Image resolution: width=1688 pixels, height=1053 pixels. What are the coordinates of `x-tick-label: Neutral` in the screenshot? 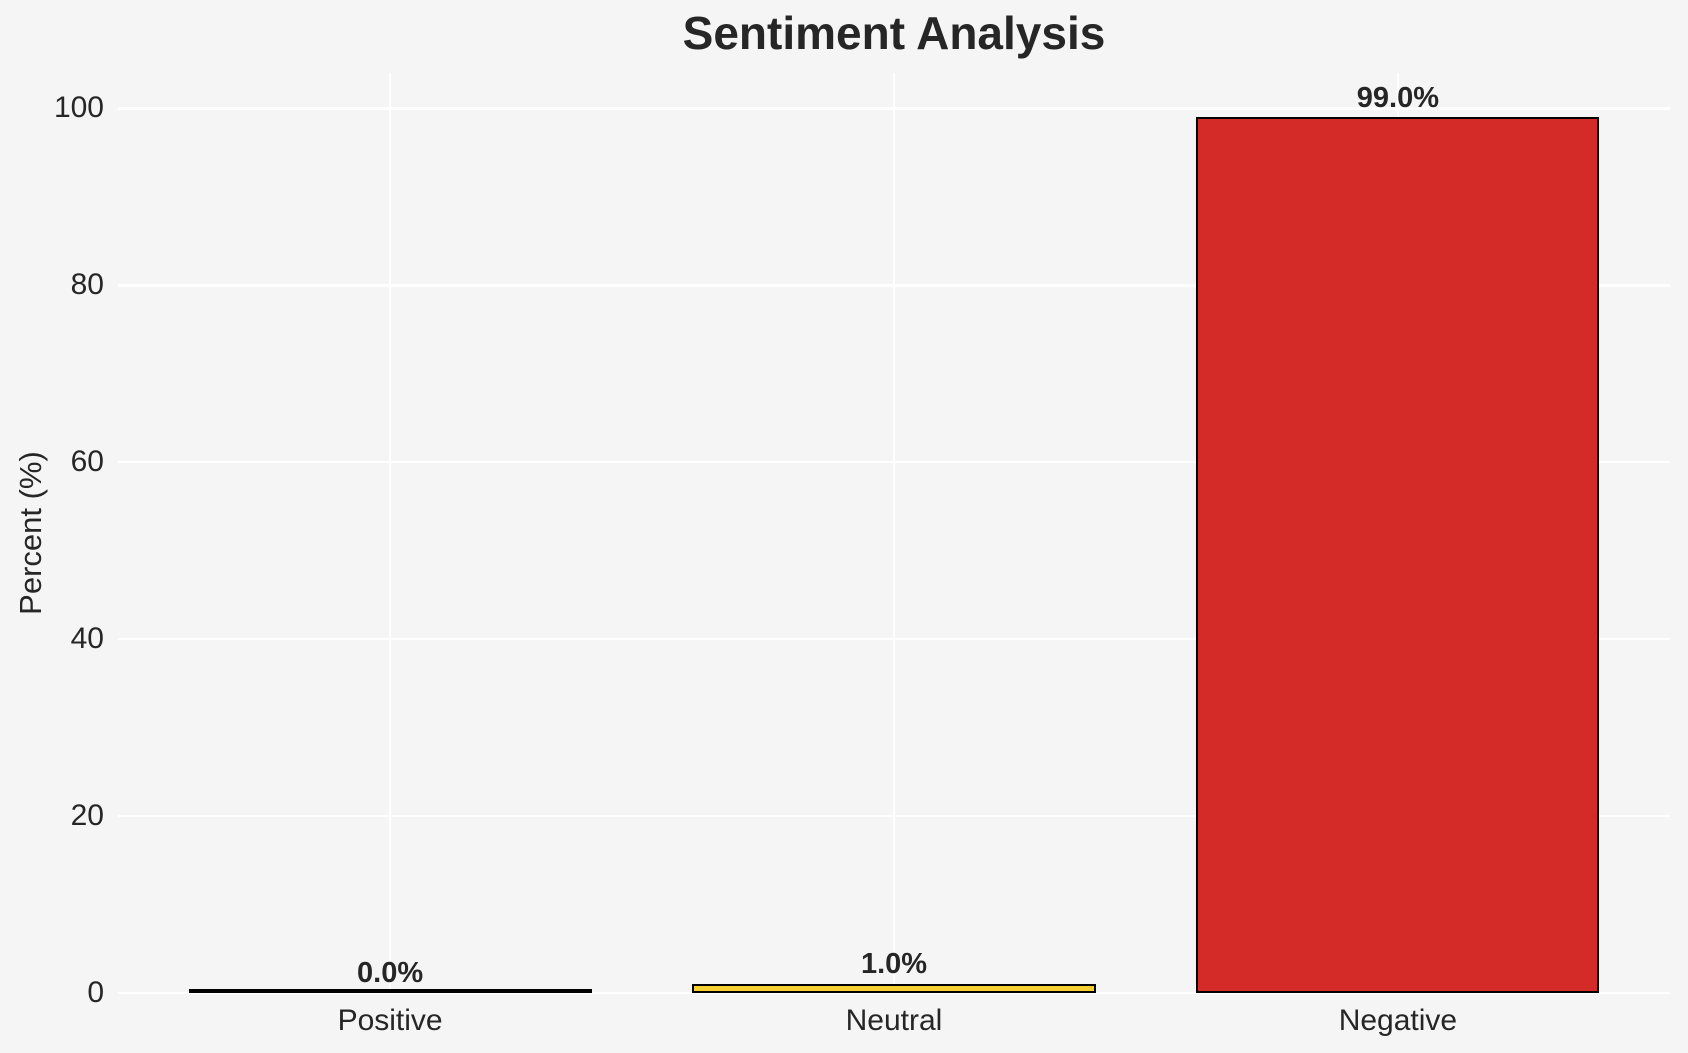 It's located at (894, 1020).